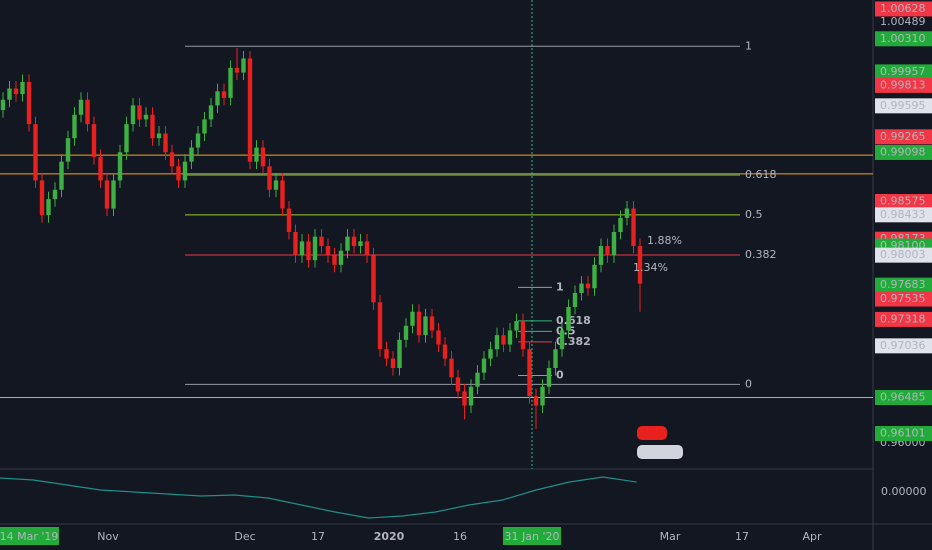 The height and width of the screenshot is (550, 932). Describe the element at coordinates (573, 320) in the screenshot. I see `fib-small-label: 0.618` at that location.